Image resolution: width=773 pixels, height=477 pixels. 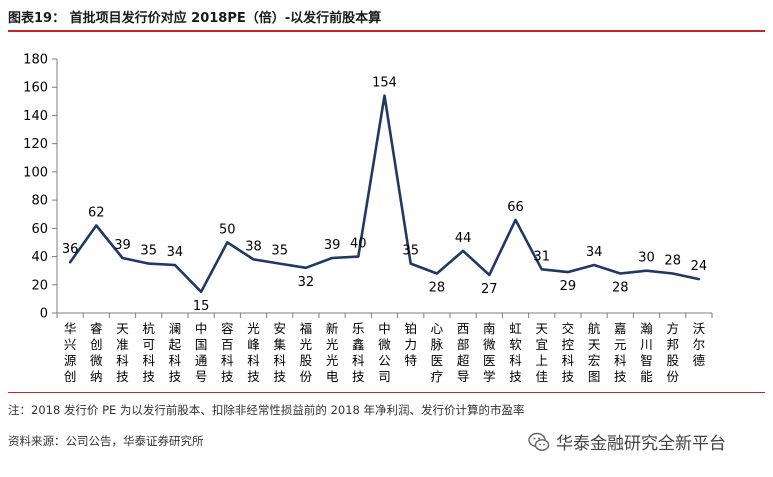 I want to click on category-label: 心脉医疗, so click(x=437, y=352).